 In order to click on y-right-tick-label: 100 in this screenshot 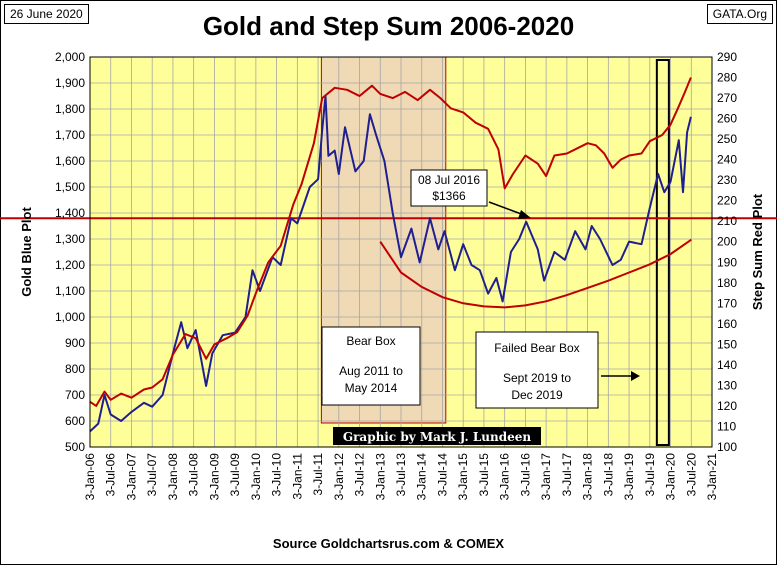, I will do `click(727, 447)`.